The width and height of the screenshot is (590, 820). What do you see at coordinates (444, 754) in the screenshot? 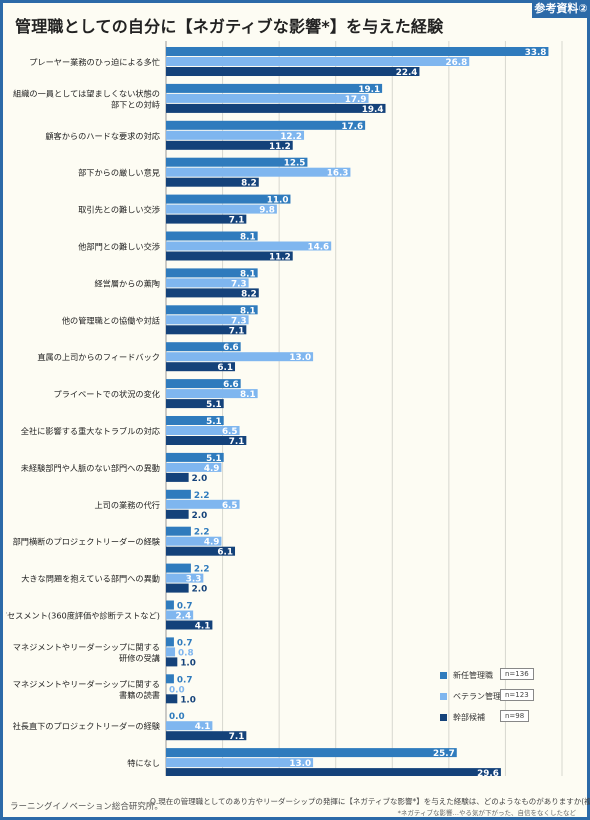
I see `data-label: 25.7` at bounding box center [444, 754].